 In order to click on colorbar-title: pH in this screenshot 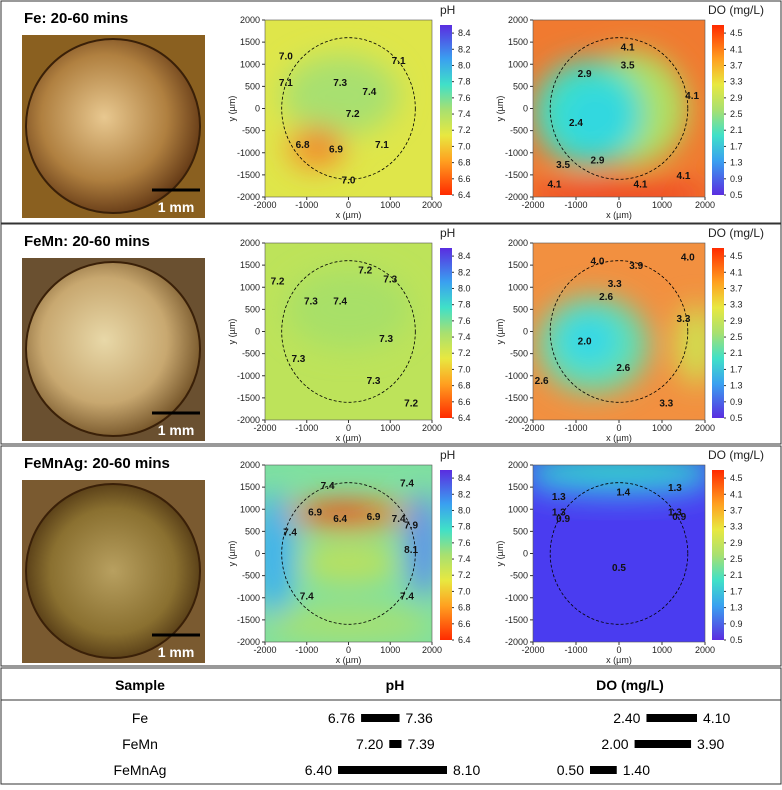, I will do `click(447, 233)`.